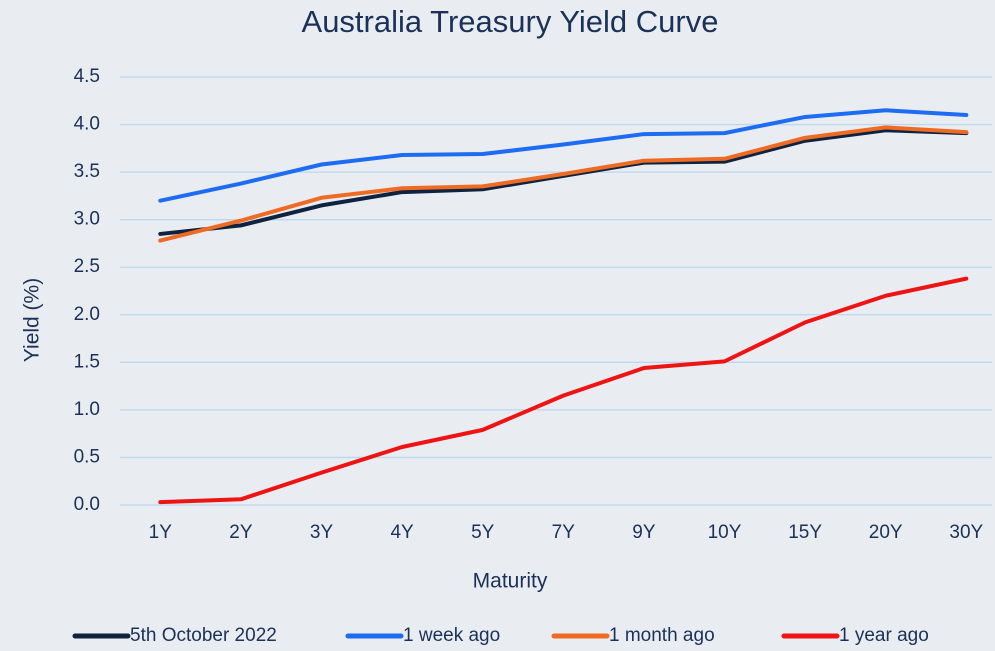  What do you see at coordinates (322, 532) in the screenshot?
I see `x-tick-label: 3Y` at bounding box center [322, 532].